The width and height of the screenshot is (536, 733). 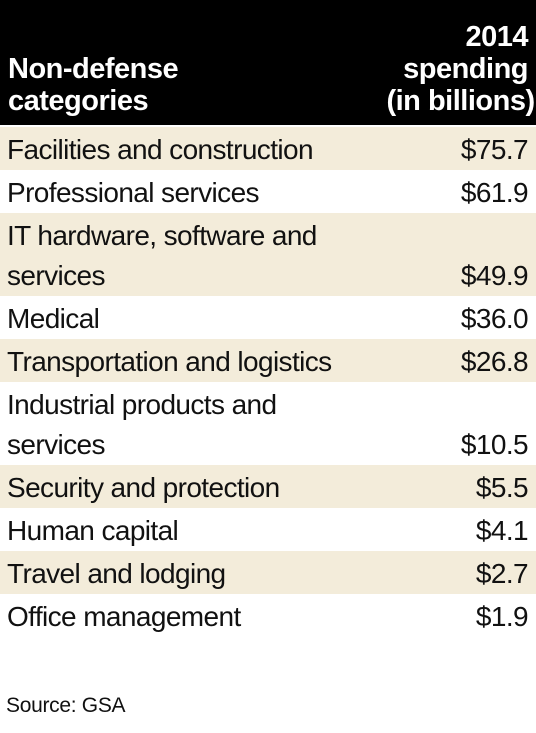 What do you see at coordinates (268, 615) in the screenshot?
I see `table-row: Office management $1.9` at bounding box center [268, 615].